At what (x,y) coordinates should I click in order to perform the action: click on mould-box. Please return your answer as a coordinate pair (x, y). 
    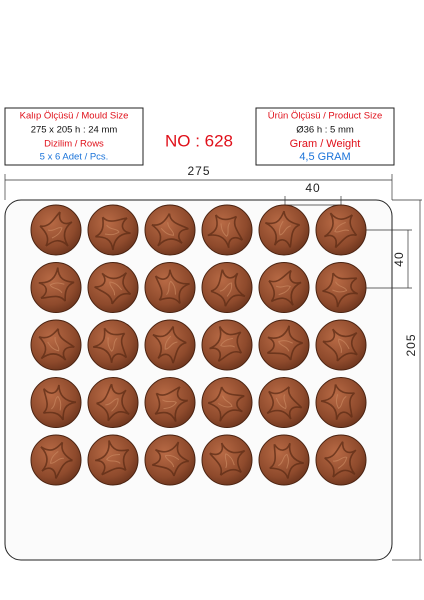
    Looking at the image, I should click on (74, 136).